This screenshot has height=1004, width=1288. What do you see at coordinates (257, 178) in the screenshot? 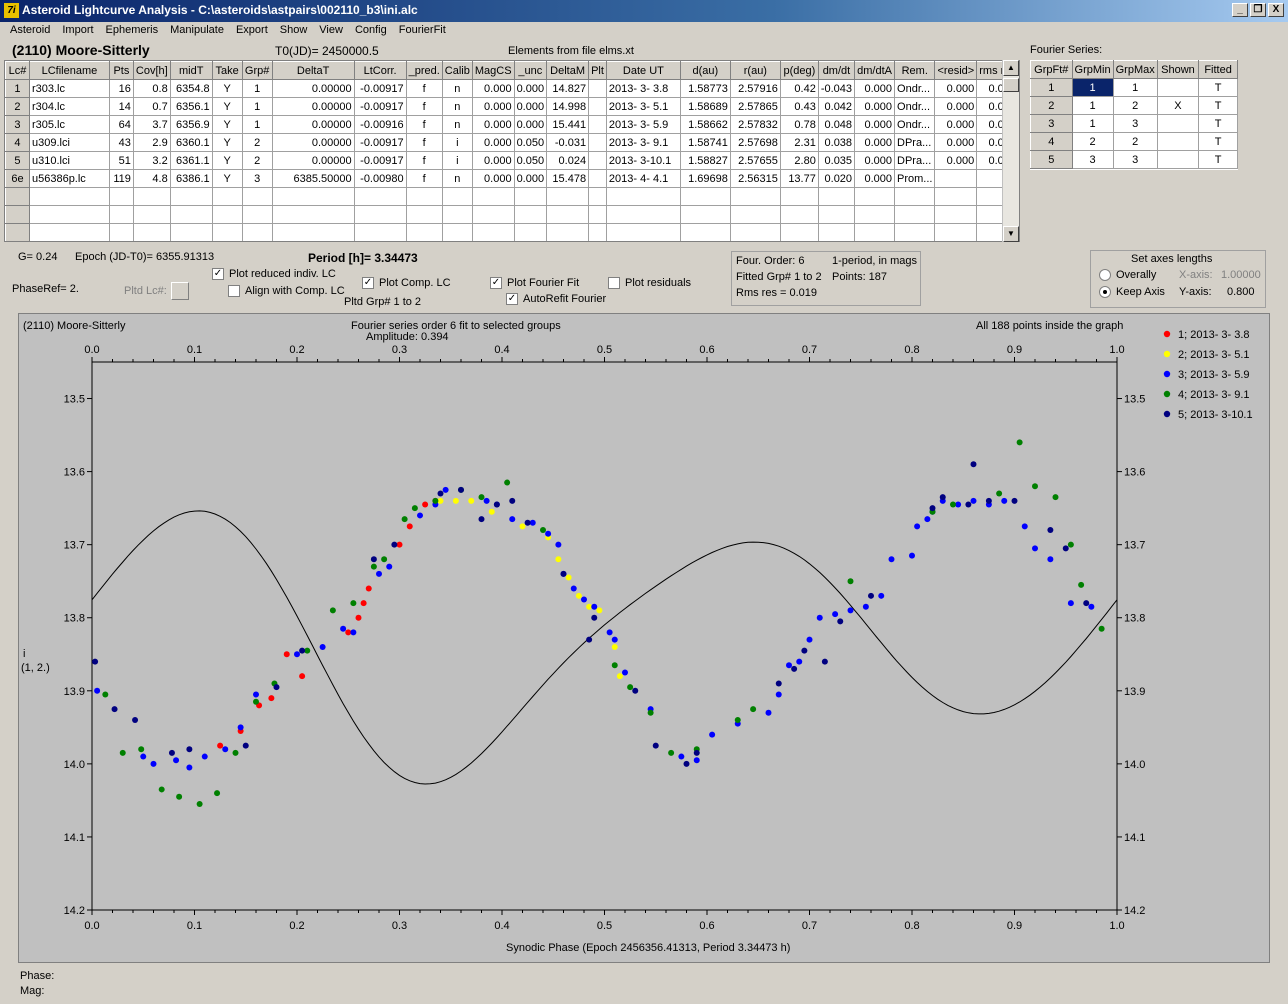
I see `table-cell: 3` at bounding box center [257, 178].